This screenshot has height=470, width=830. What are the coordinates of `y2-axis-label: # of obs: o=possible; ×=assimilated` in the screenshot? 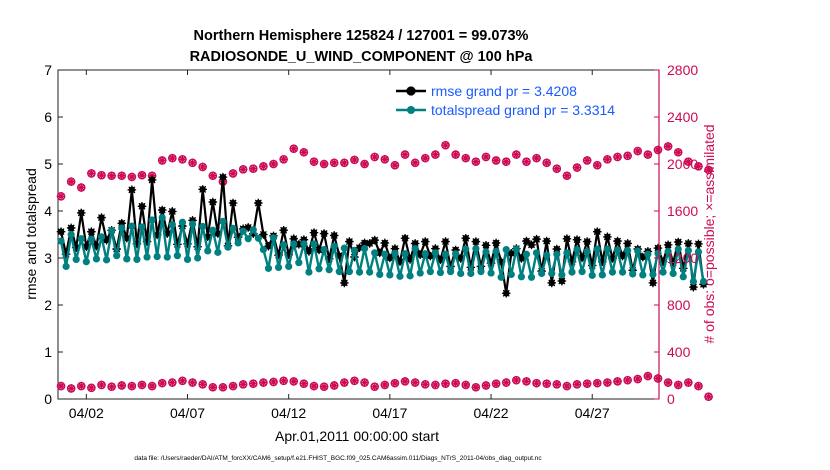 It's located at (709, 233).